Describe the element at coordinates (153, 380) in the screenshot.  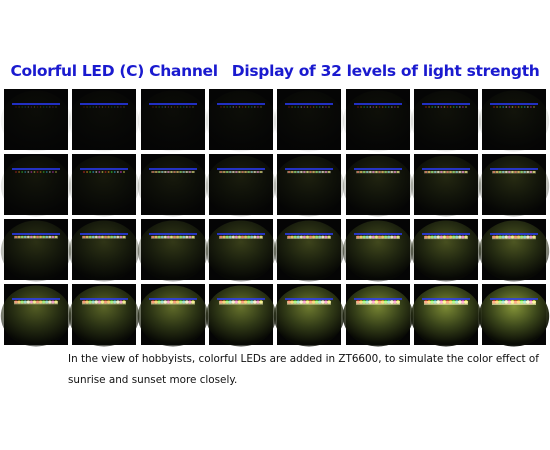
I see `caption-line: sunrise and sunset more closely.` at that location.